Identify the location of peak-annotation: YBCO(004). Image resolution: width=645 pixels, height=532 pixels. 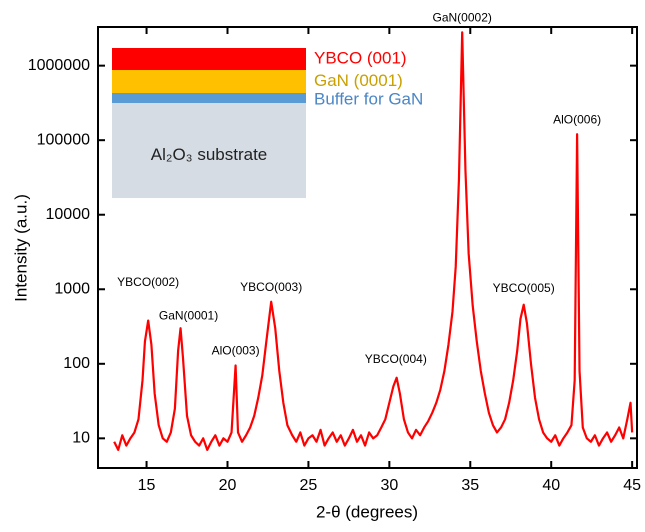
(396, 359).